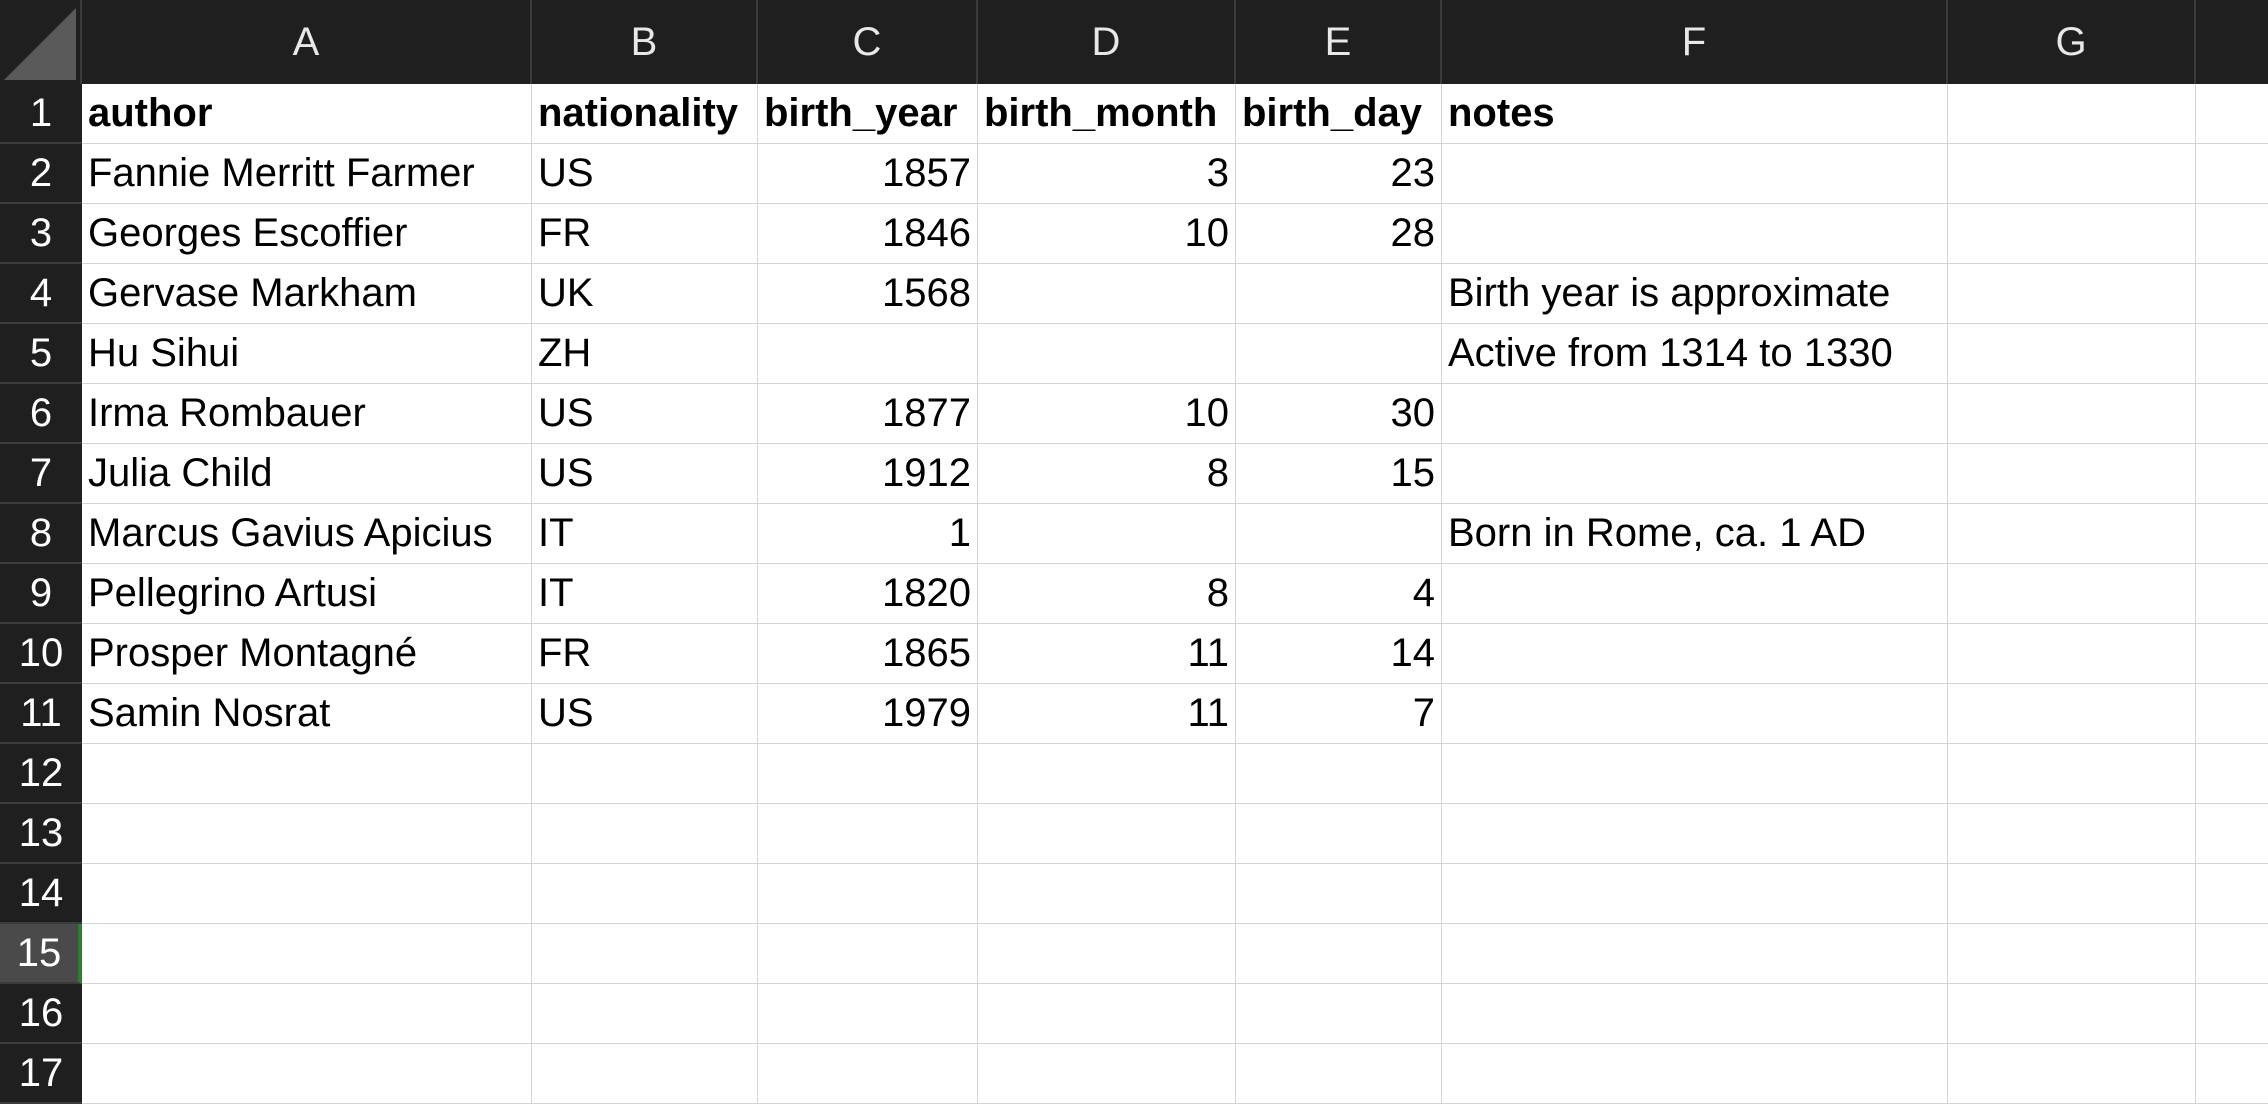 This screenshot has height=1106, width=2268. Describe the element at coordinates (41, 954) in the screenshot. I see `row-header: 15` at that location.